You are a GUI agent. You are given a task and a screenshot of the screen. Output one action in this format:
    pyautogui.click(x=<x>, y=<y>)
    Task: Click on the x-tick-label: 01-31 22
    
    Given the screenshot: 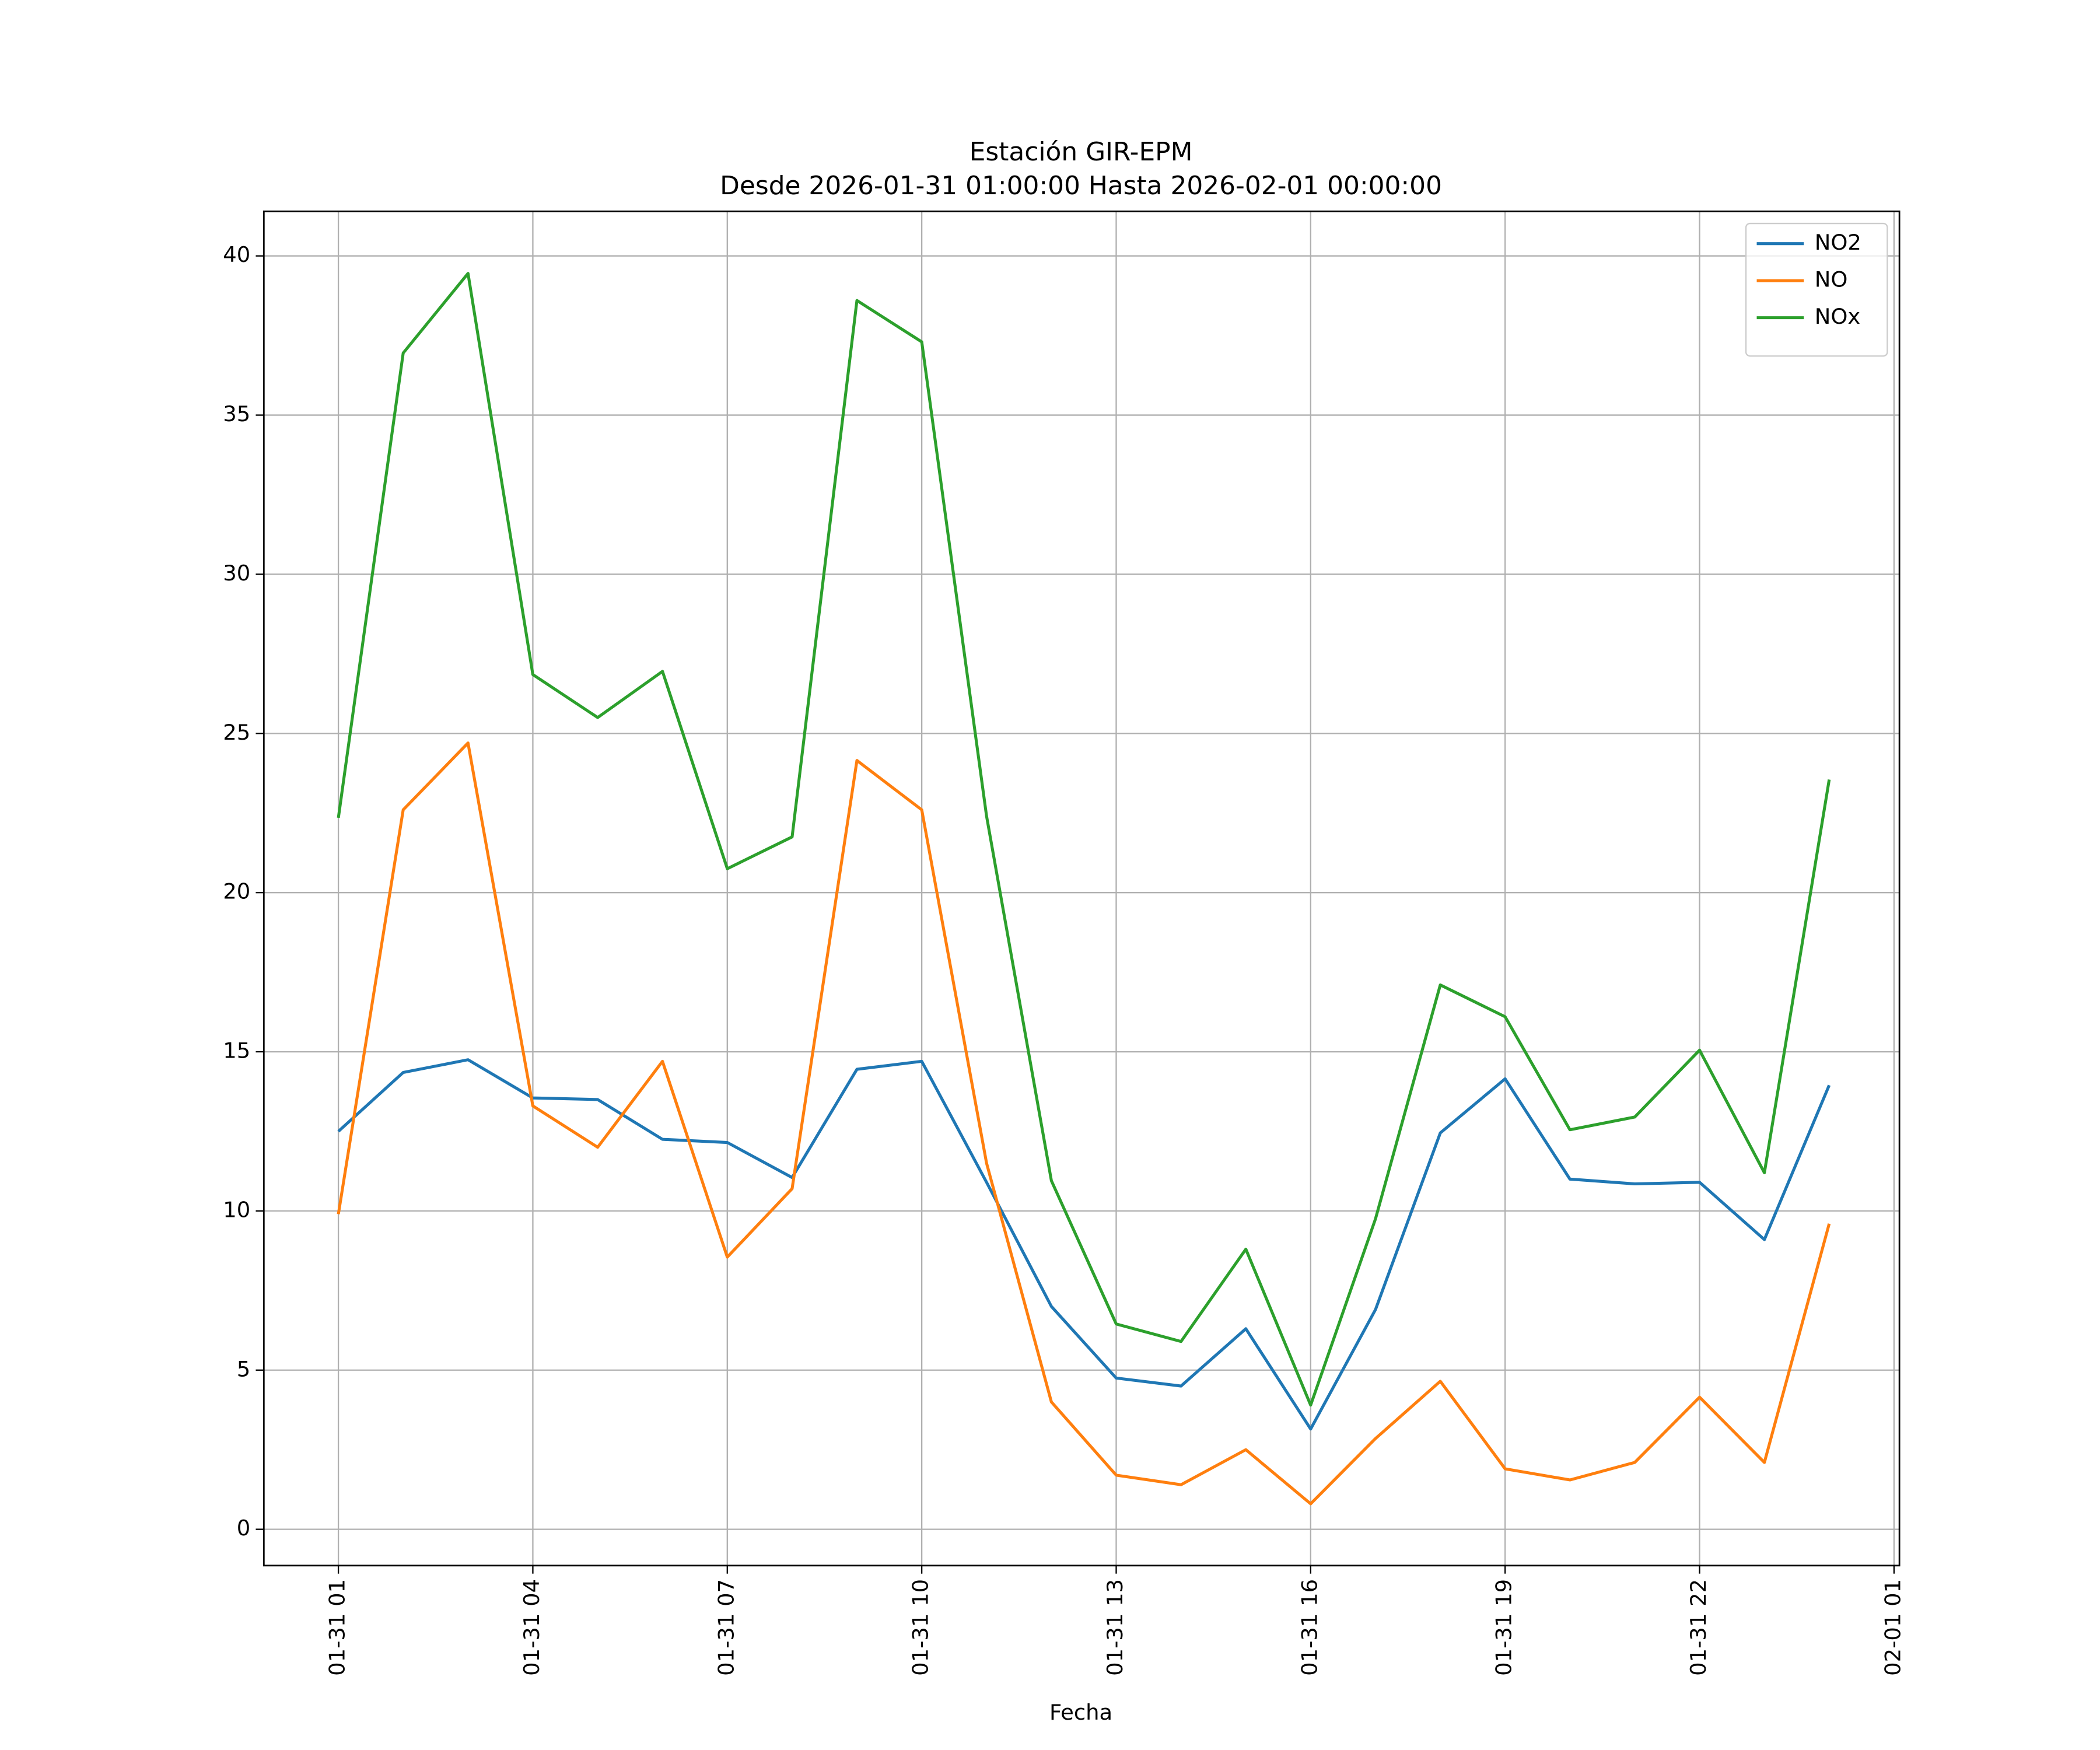 What is the action you would take?
    pyautogui.click(x=1699, y=1627)
    